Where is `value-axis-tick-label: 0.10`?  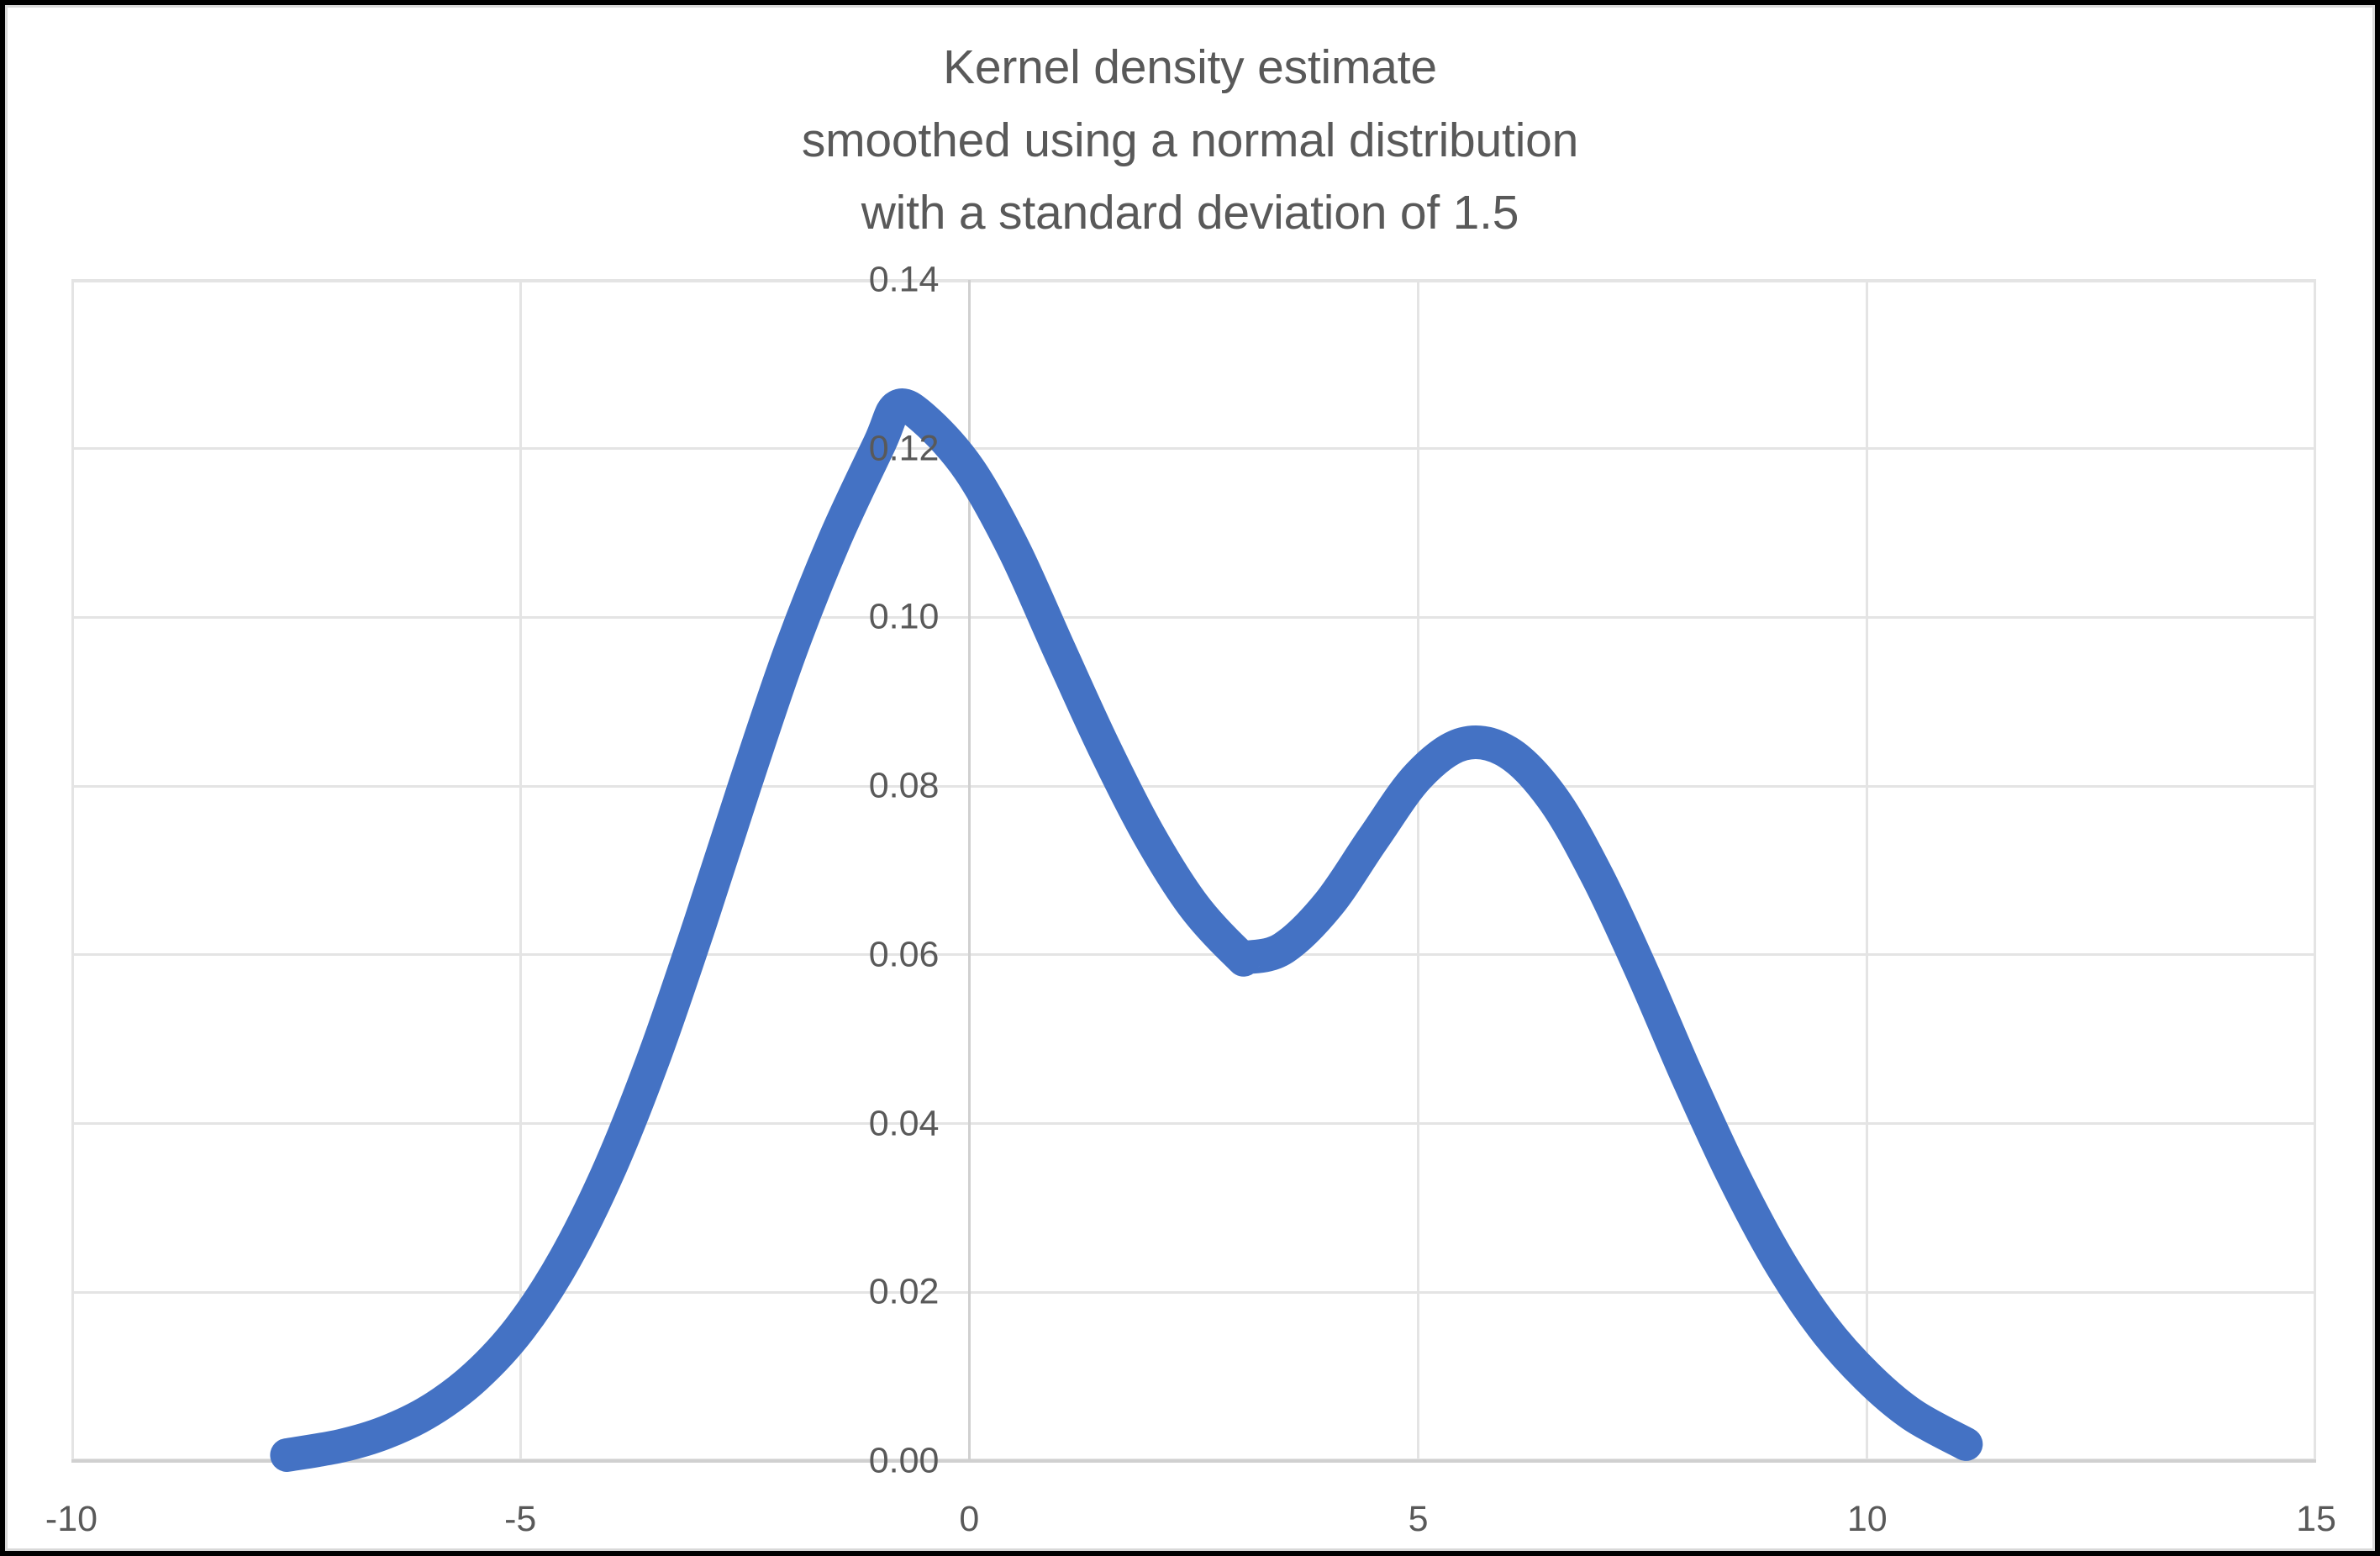
value-axis-tick-label: 0.10 is located at coordinates (904, 616).